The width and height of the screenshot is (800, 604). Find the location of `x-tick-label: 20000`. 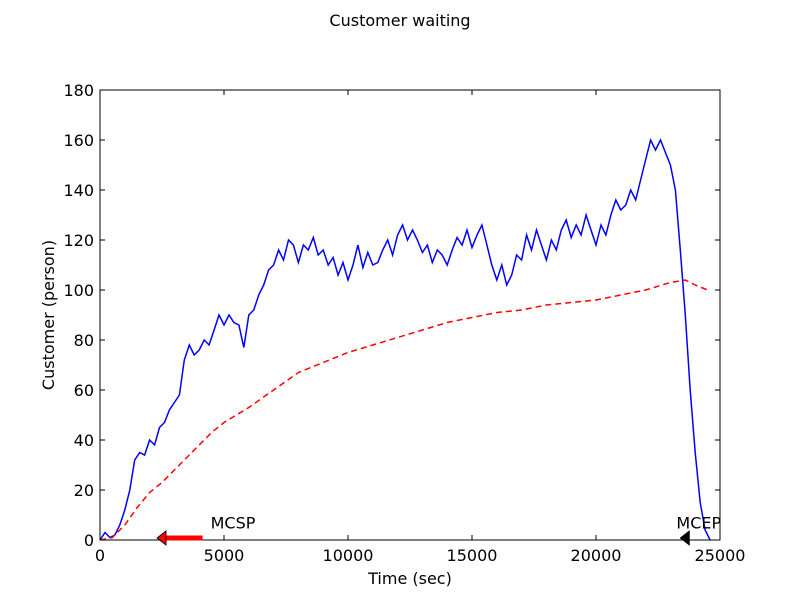

x-tick-label: 20000 is located at coordinates (596, 555).